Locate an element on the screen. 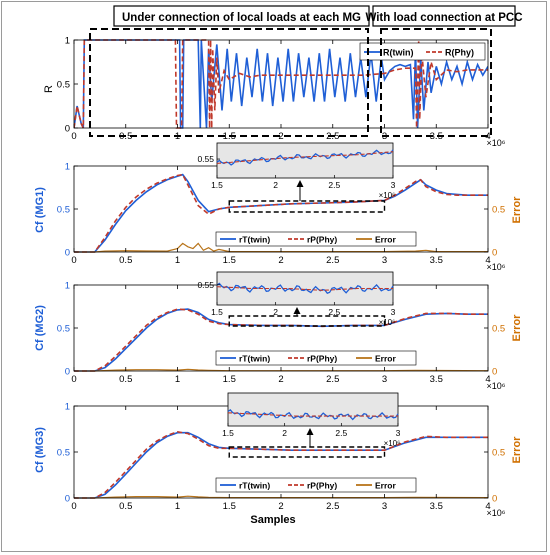 This screenshot has height=555, width=550. inset-y-tick-label: 0.55 is located at coordinates (205, 285).